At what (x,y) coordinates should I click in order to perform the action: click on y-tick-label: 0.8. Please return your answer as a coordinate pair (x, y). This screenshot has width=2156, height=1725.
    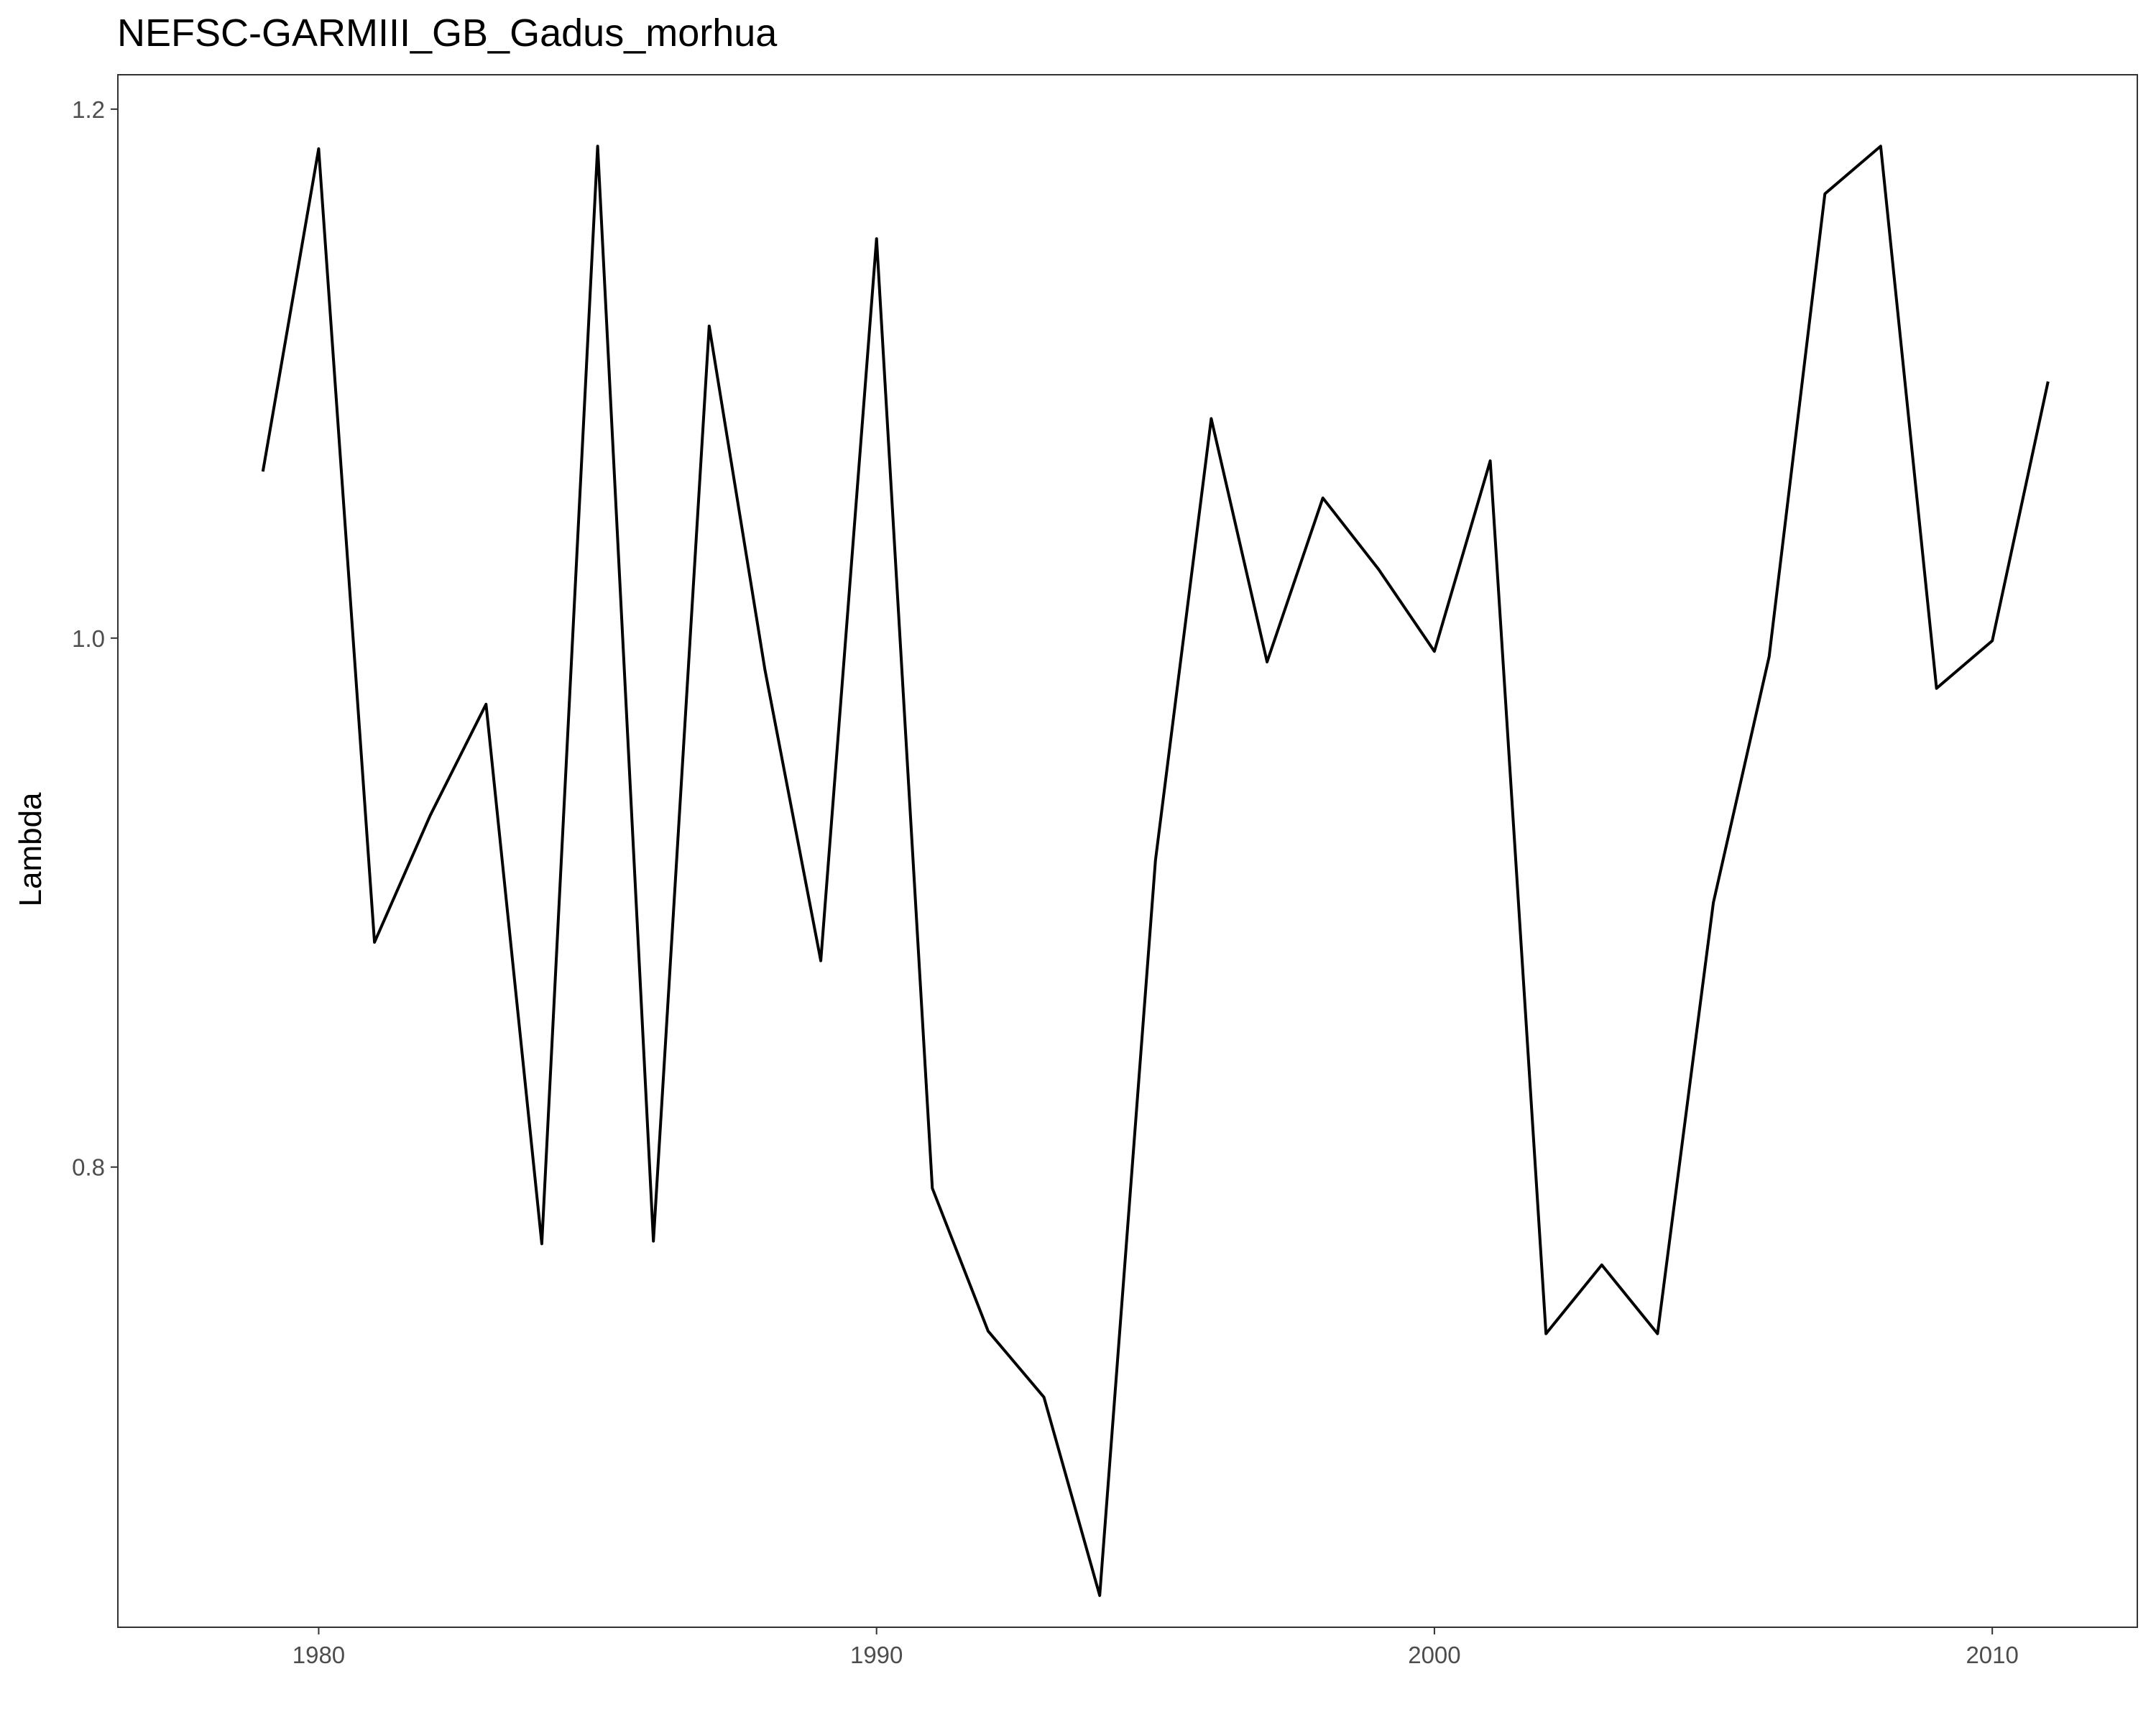
    Looking at the image, I should click on (88, 1167).